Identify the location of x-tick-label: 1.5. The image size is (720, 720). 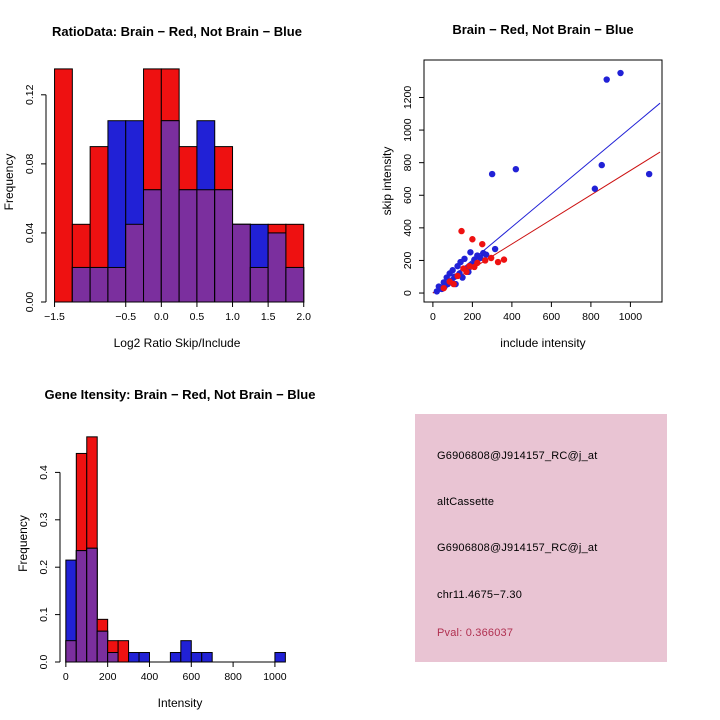
(268, 317).